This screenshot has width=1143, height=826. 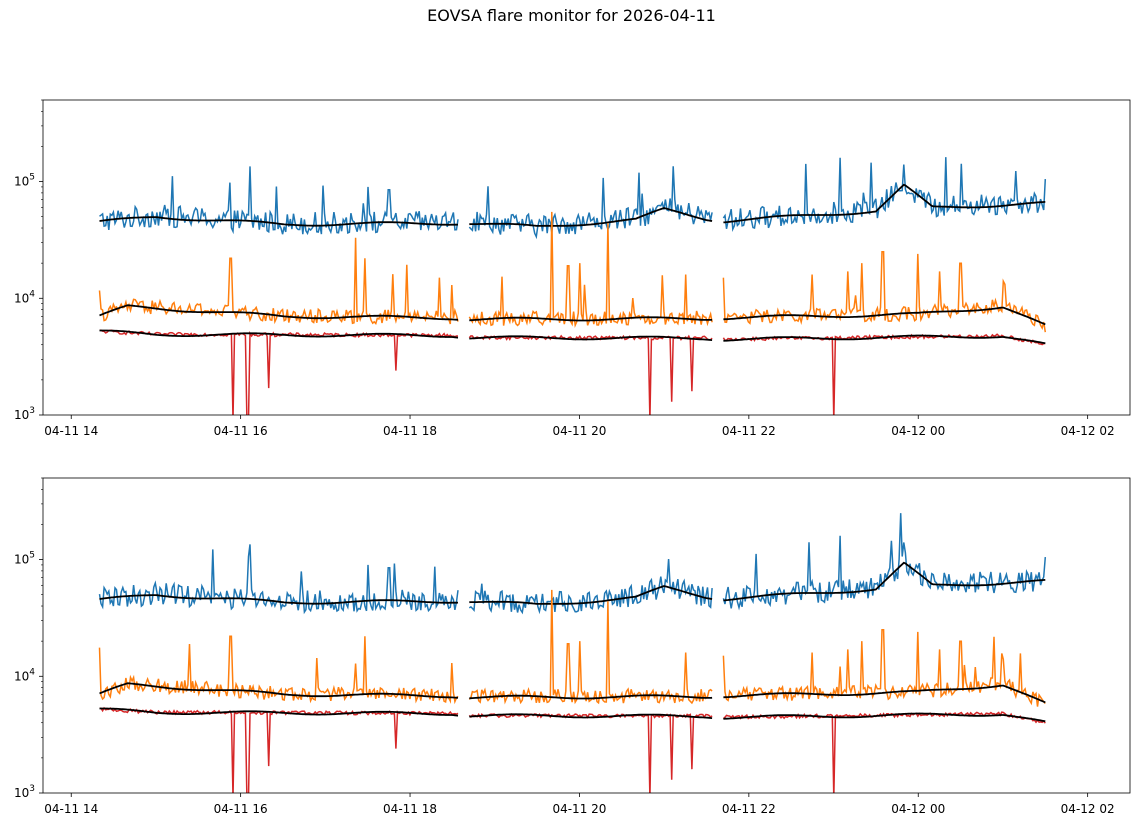 I want to click on series-line-red, so click(x=572, y=749).